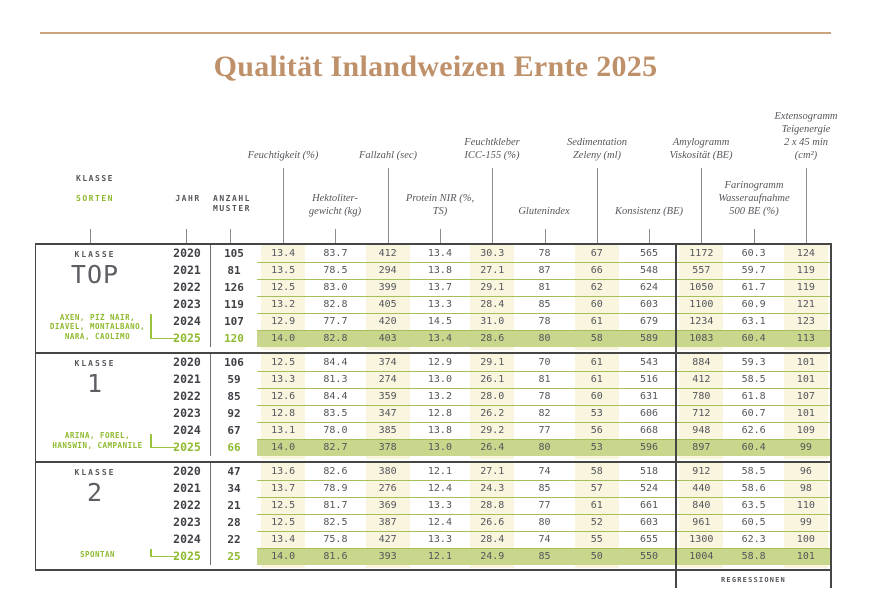 The width and height of the screenshot is (871, 606). I want to click on column-header-fallzahl: Fallzahl (sec), so click(388, 155).